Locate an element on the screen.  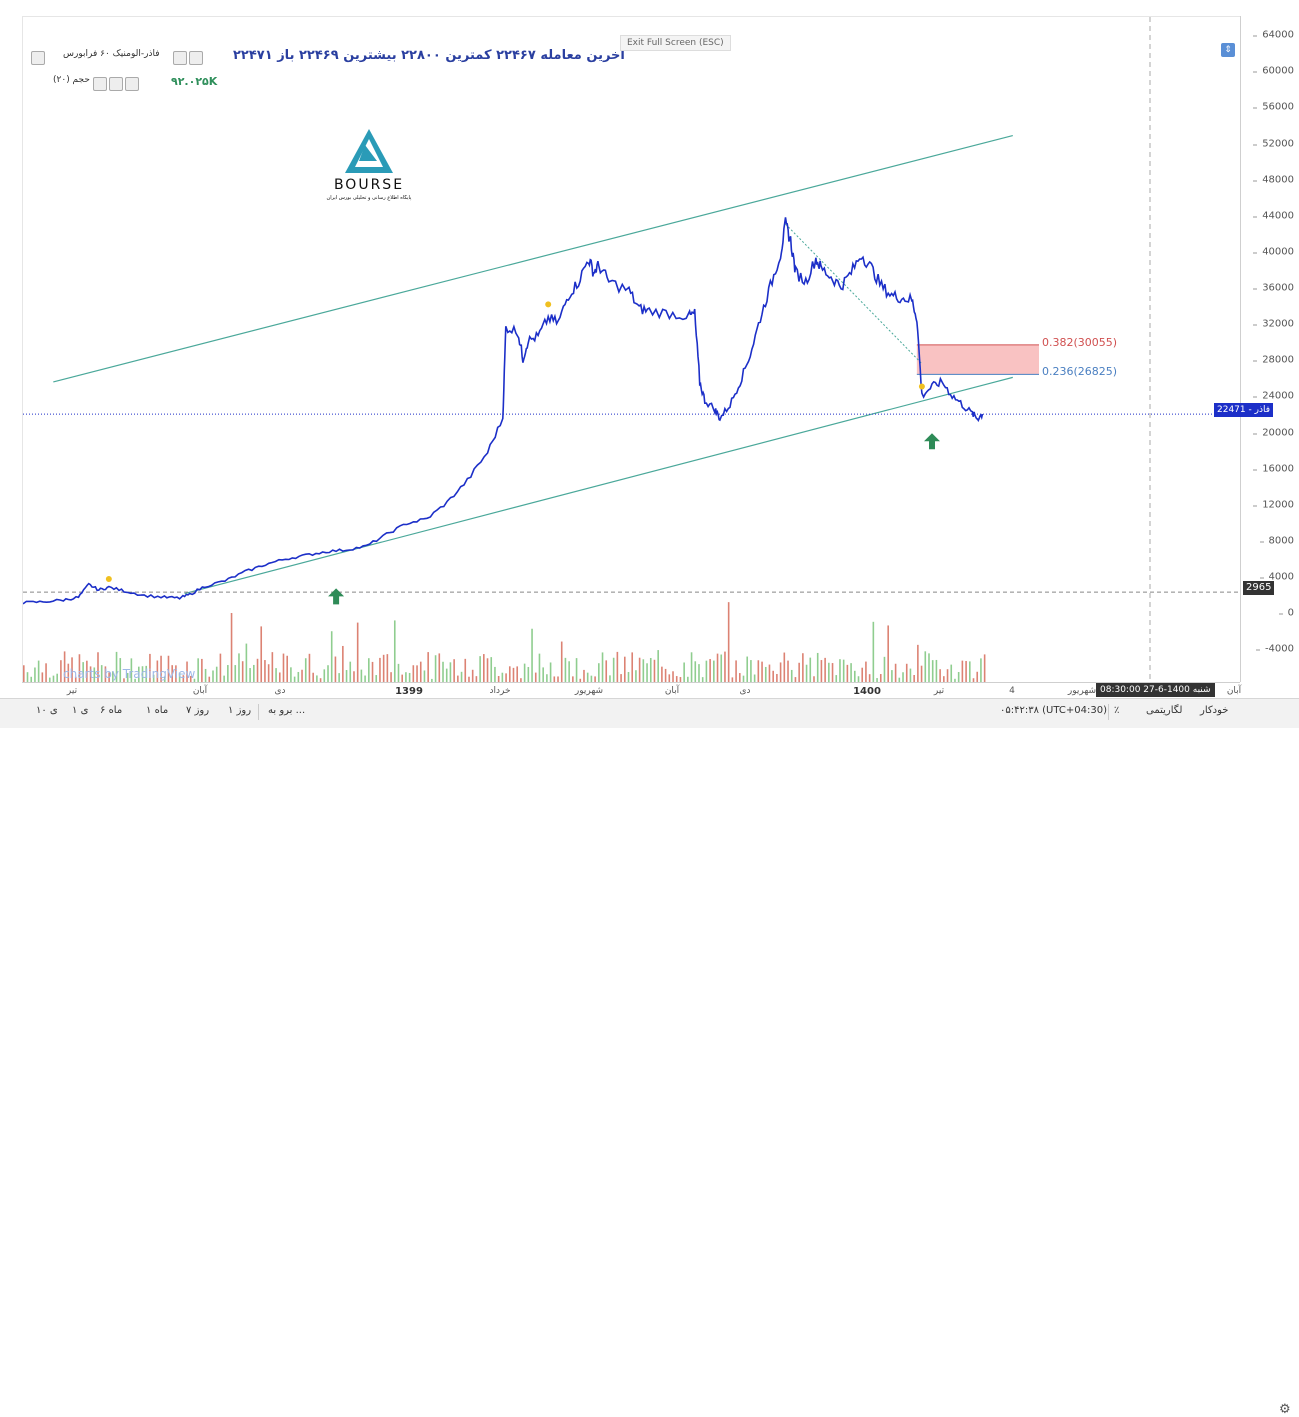
price-tick: 44000 is located at coordinates (1273, 216).